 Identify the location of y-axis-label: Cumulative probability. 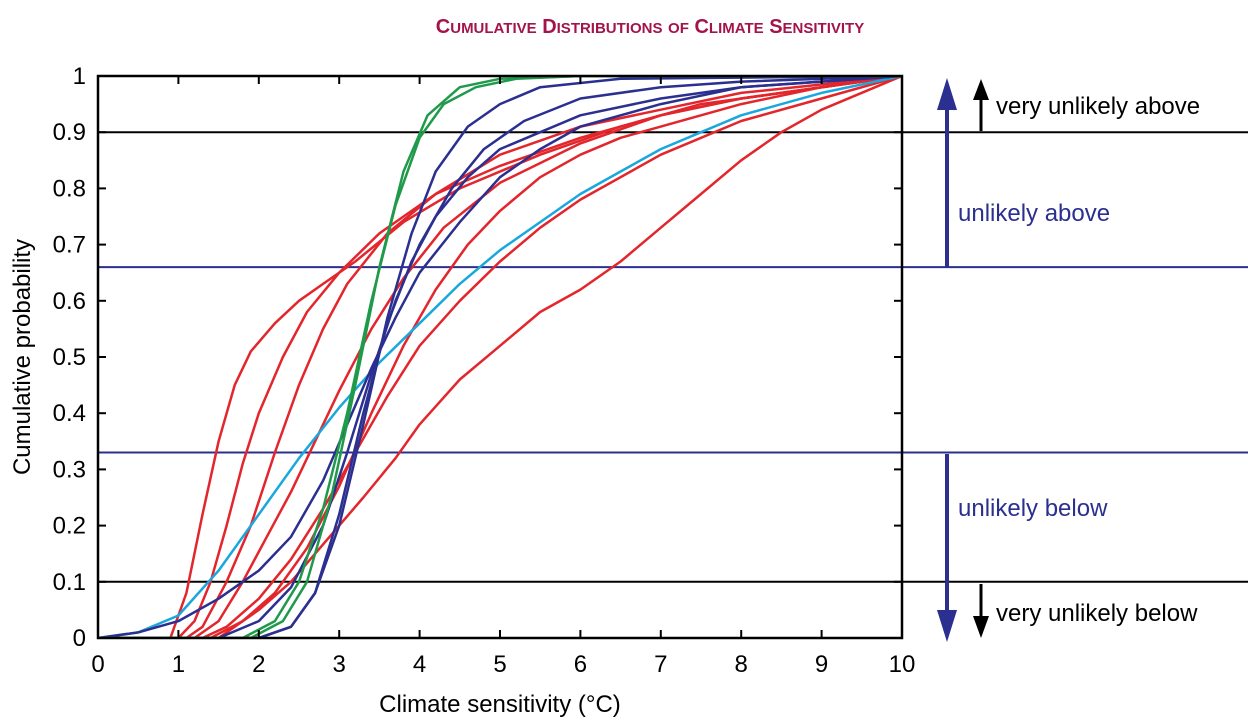
(22, 357).